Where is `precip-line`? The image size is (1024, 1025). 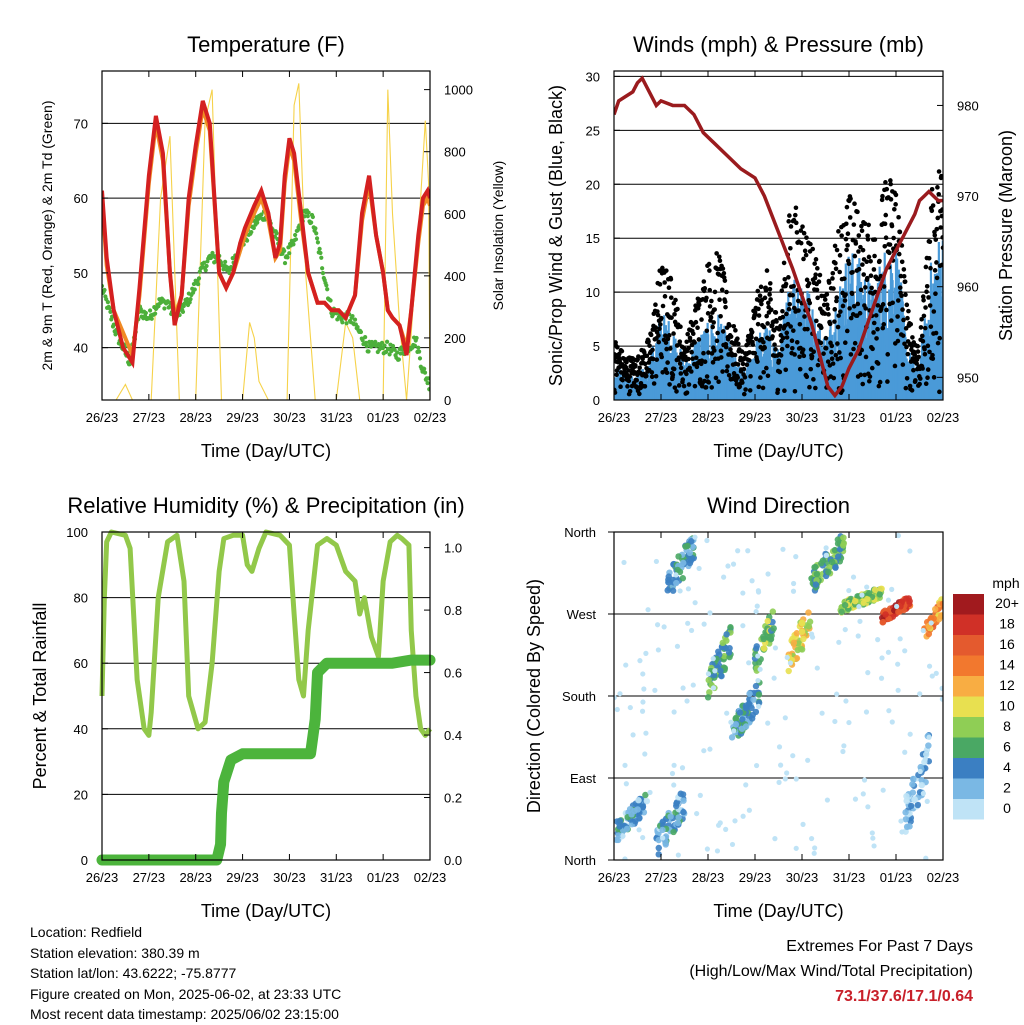 precip-line is located at coordinates (266, 760).